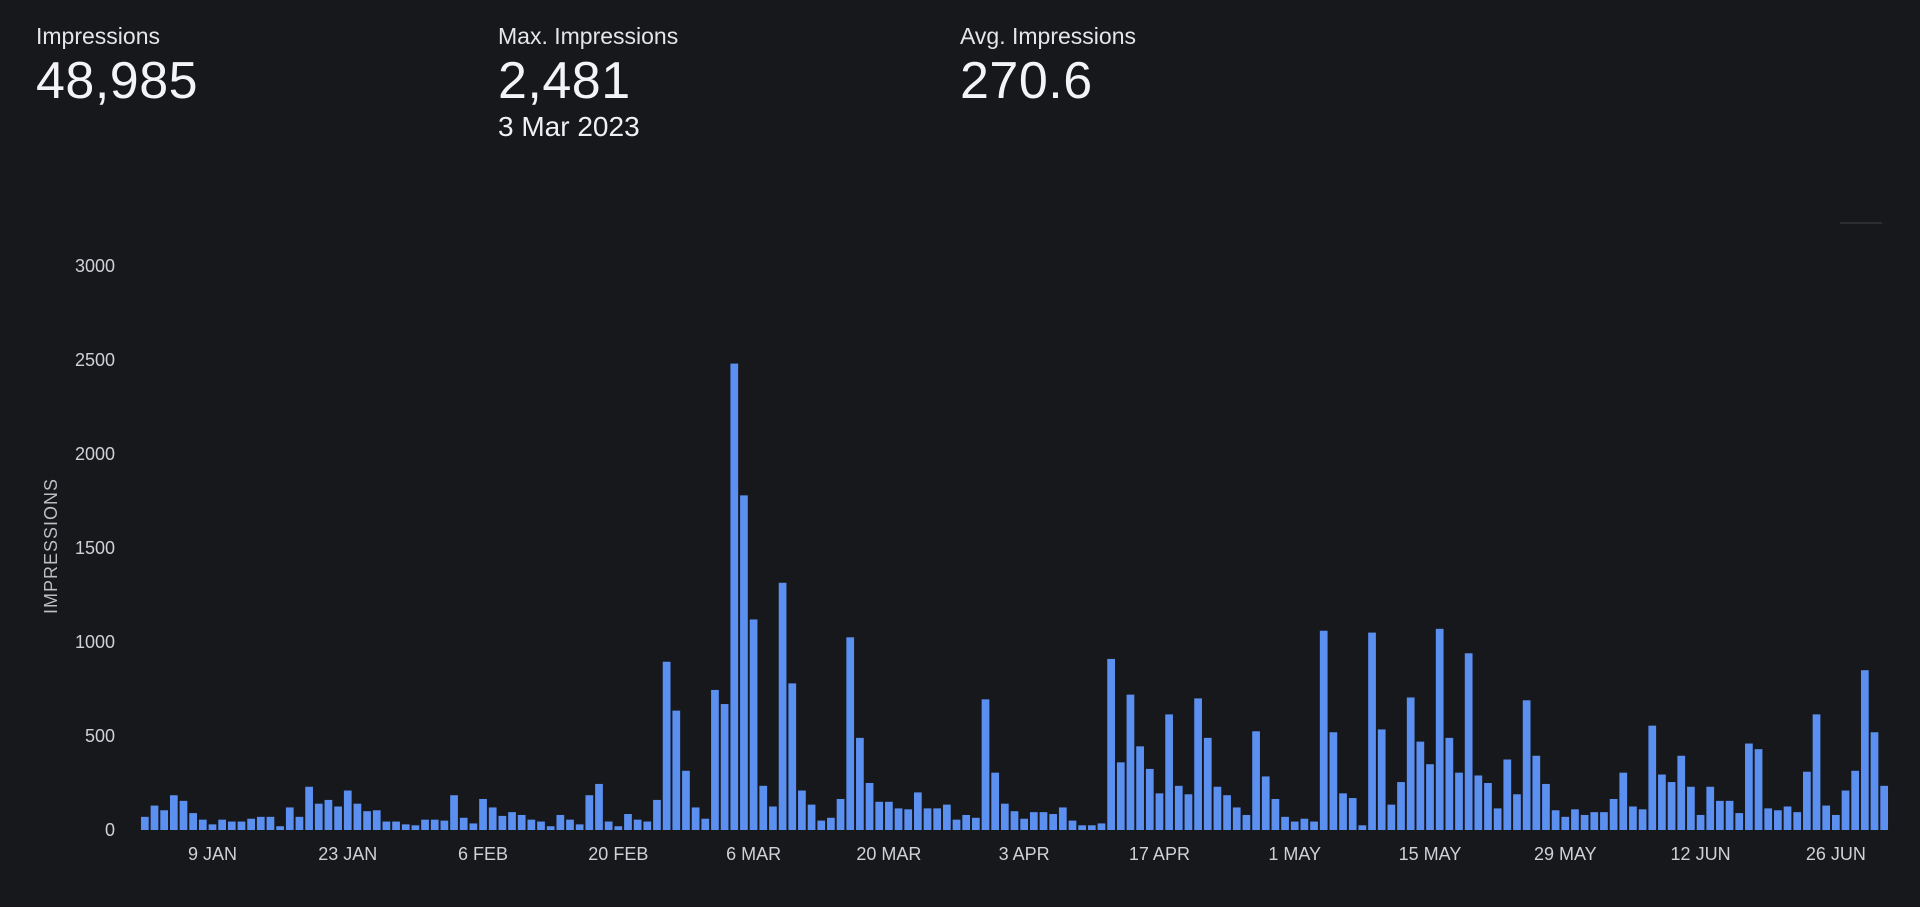 This screenshot has height=907, width=1920. What do you see at coordinates (1048, 36) in the screenshot?
I see `stat-label: Avg. Impressions` at bounding box center [1048, 36].